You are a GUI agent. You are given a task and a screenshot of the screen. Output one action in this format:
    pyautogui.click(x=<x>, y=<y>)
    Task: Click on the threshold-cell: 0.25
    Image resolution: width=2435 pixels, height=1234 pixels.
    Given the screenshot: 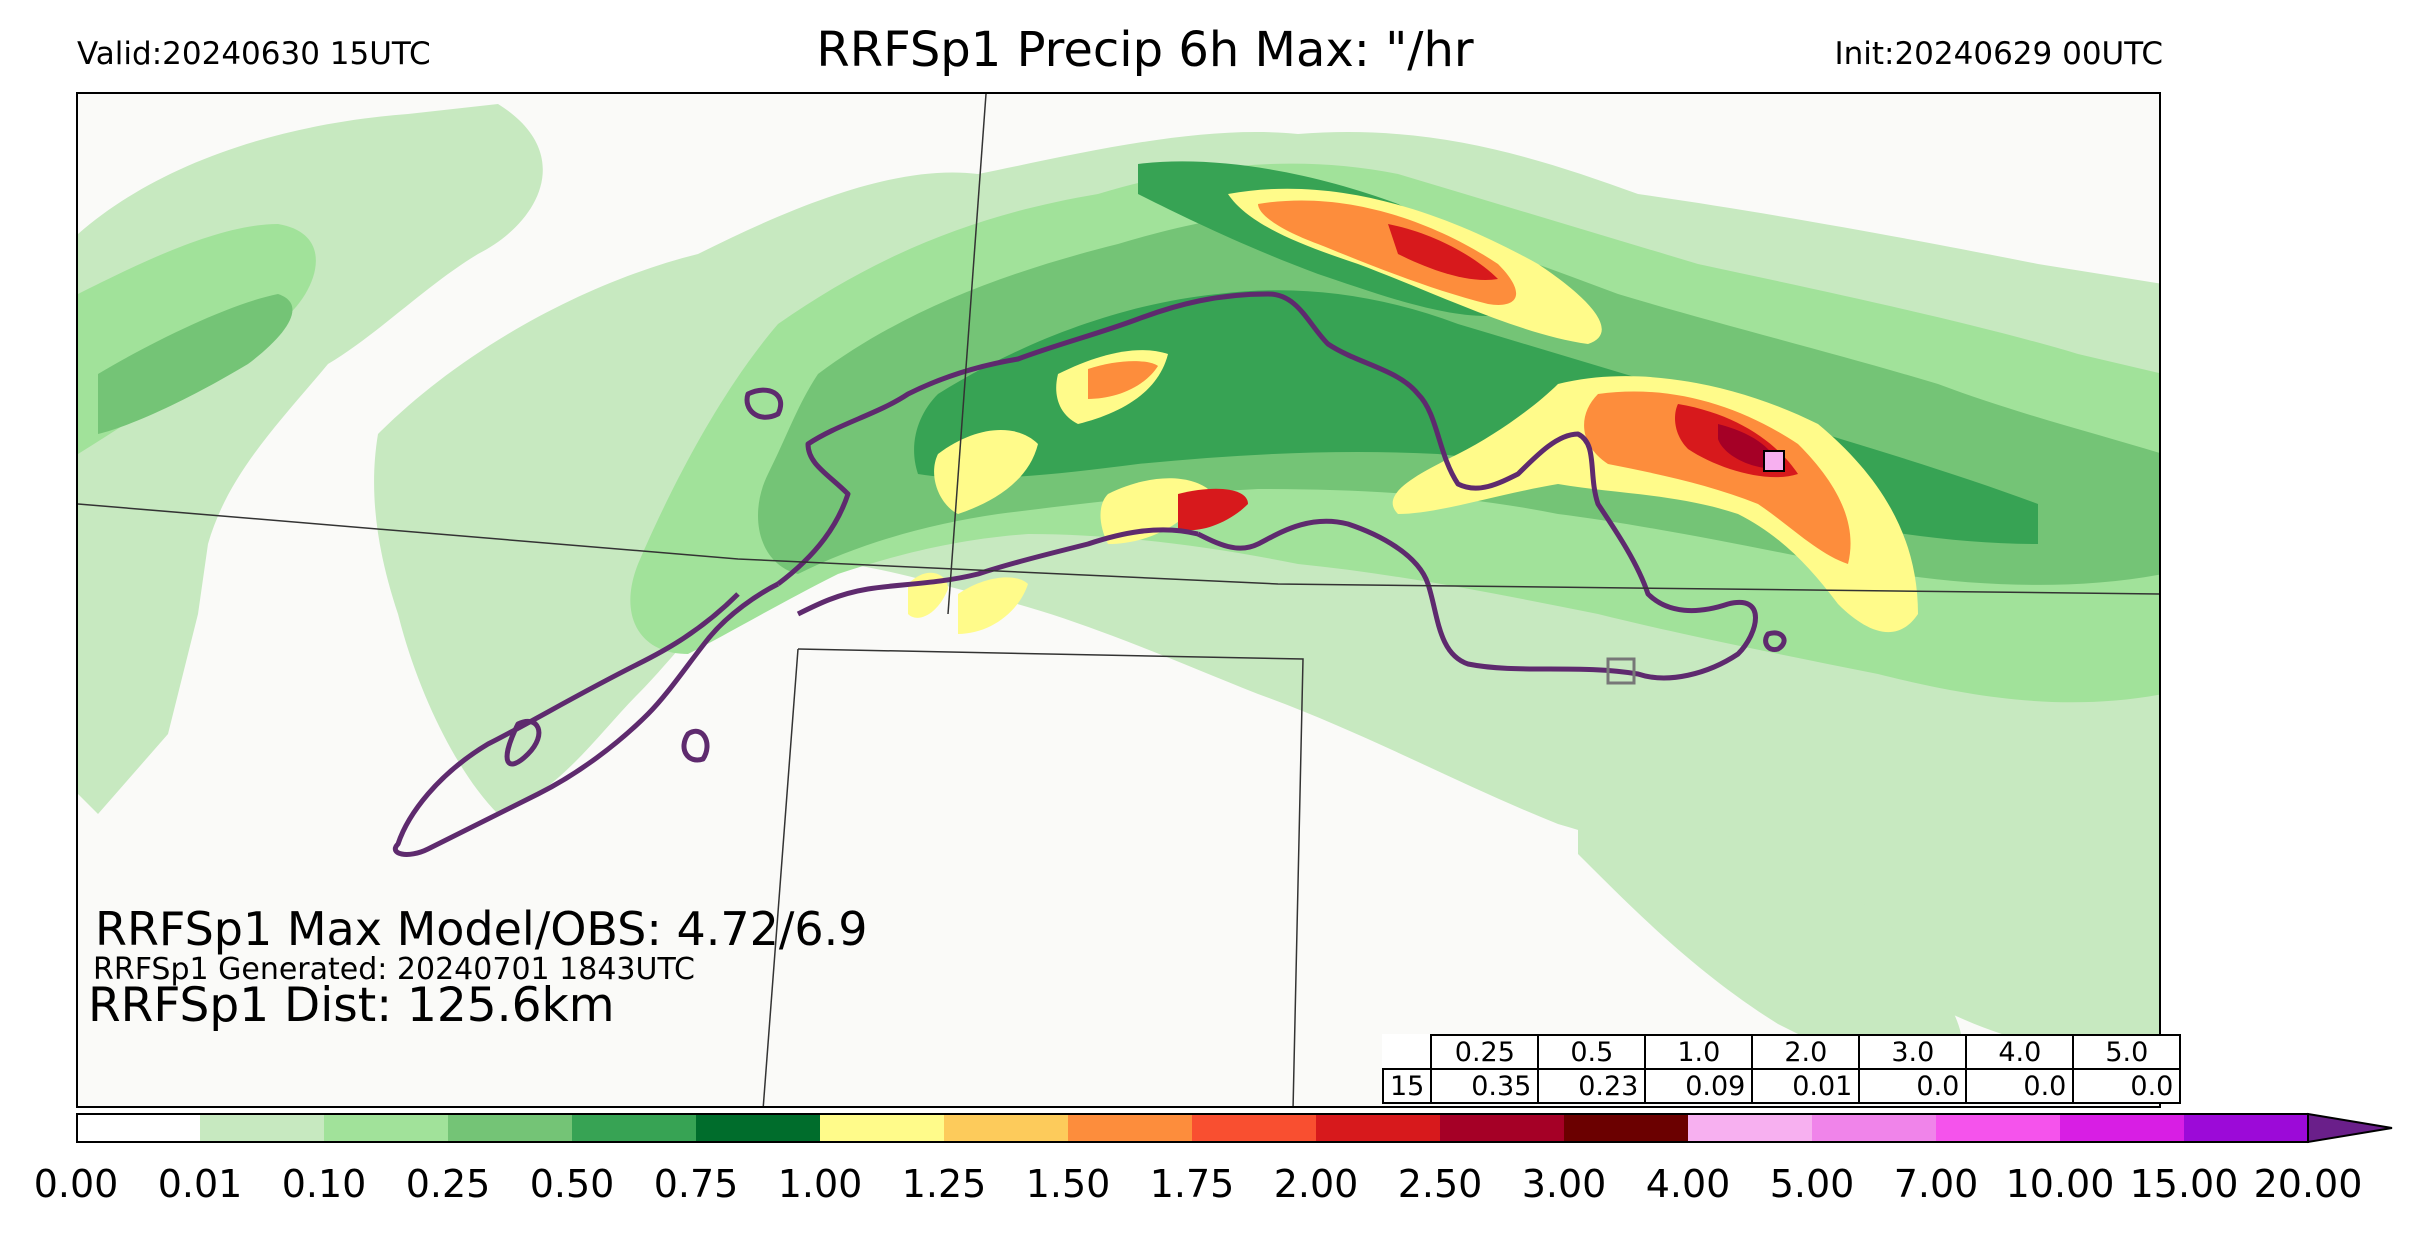 What is the action you would take?
    pyautogui.click(x=1485, y=1052)
    